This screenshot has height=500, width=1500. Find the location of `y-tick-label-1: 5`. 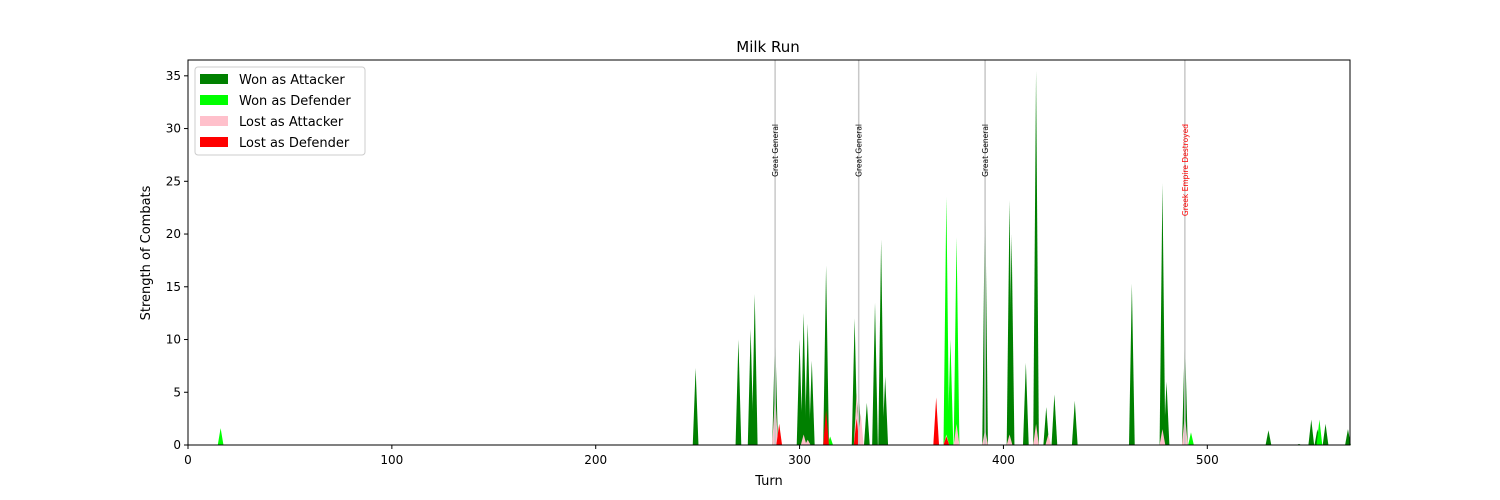

y-tick-label-1: 5 is located at coordinates (177, 392).